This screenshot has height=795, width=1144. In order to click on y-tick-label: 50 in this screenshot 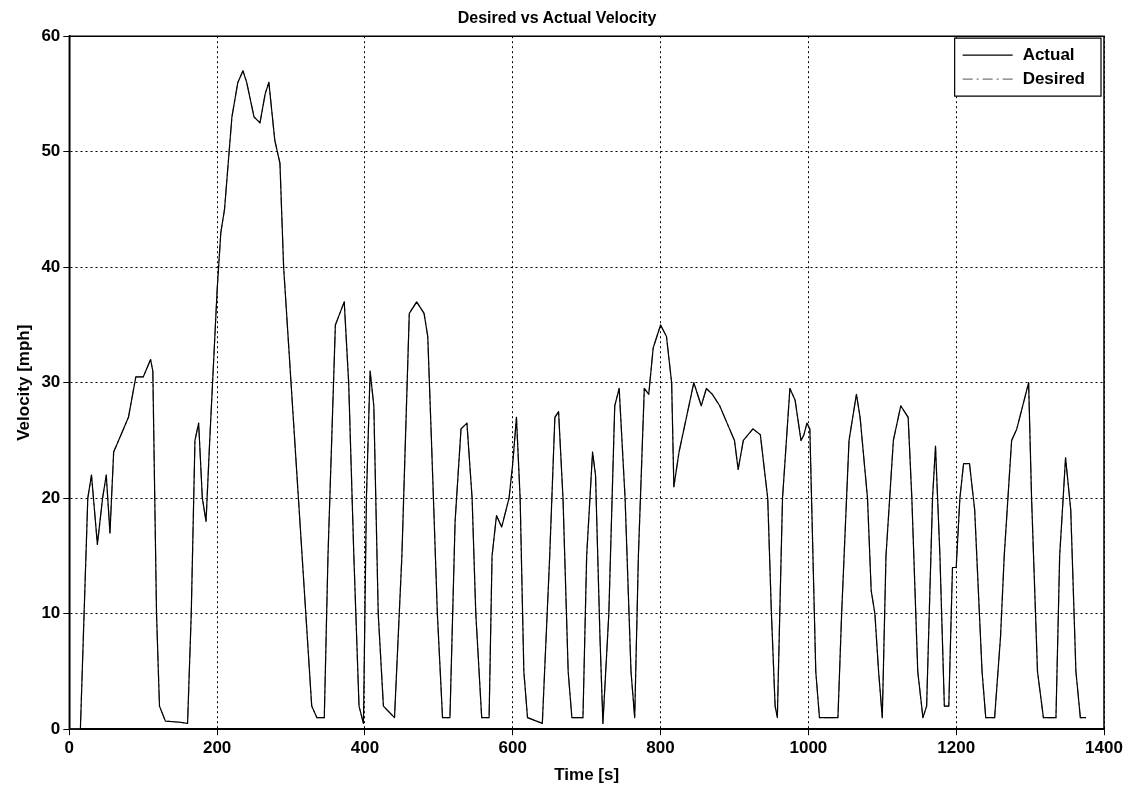, I will do `click(51, 151)`.